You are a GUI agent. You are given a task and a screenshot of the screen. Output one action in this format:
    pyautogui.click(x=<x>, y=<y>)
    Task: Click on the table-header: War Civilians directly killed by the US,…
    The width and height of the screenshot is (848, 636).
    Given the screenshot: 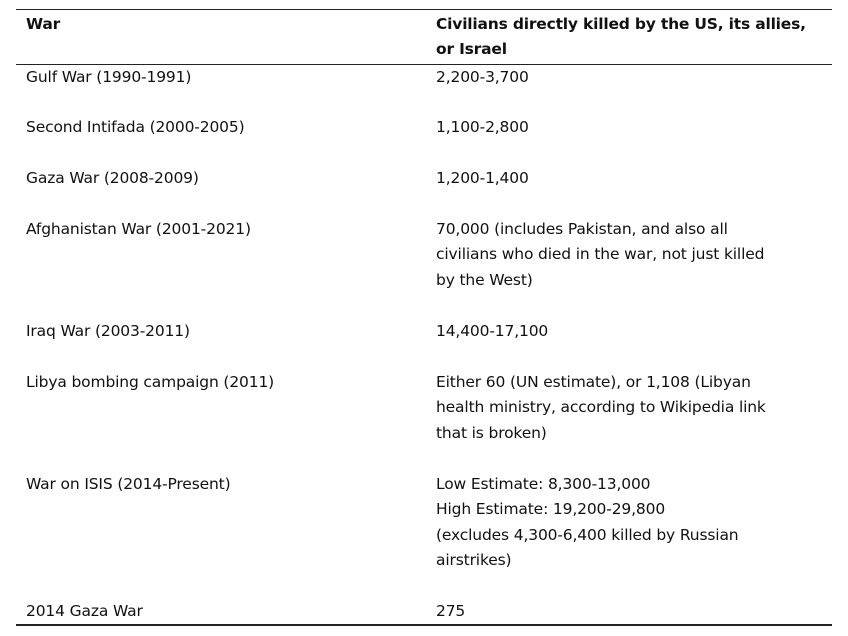 What is the action you would take?
    pyautogui.click(x=424, y=37)
    